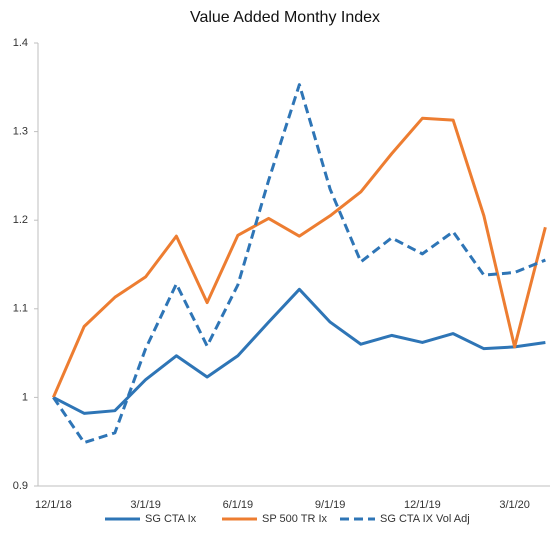 Image resolution: width=555 pixels, height=540 pixels. I want to click on chart-title: Value Added Monthy Index, so click(285, 17).